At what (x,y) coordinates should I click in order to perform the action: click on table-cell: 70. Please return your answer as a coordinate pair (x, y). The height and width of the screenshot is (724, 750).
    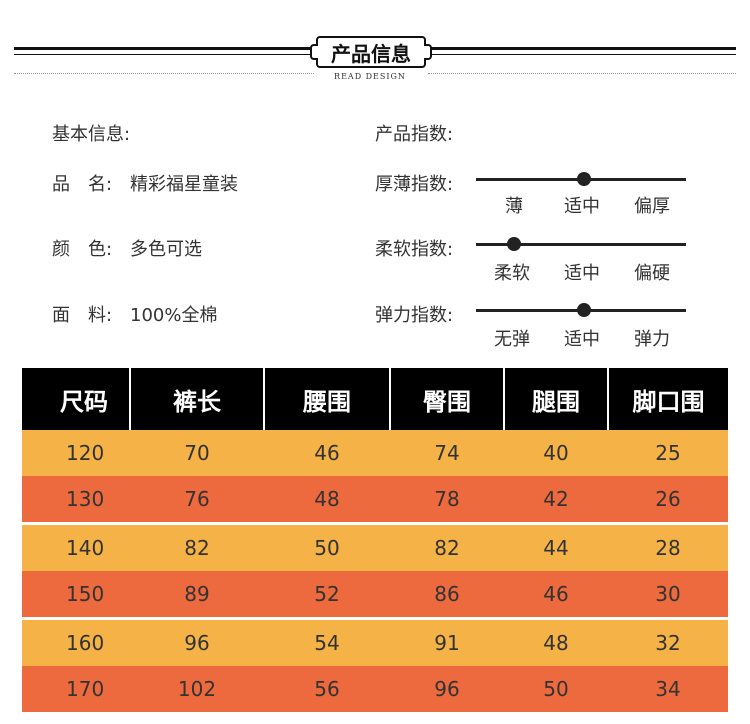
    Looking at the image, I should click on (197, 453).